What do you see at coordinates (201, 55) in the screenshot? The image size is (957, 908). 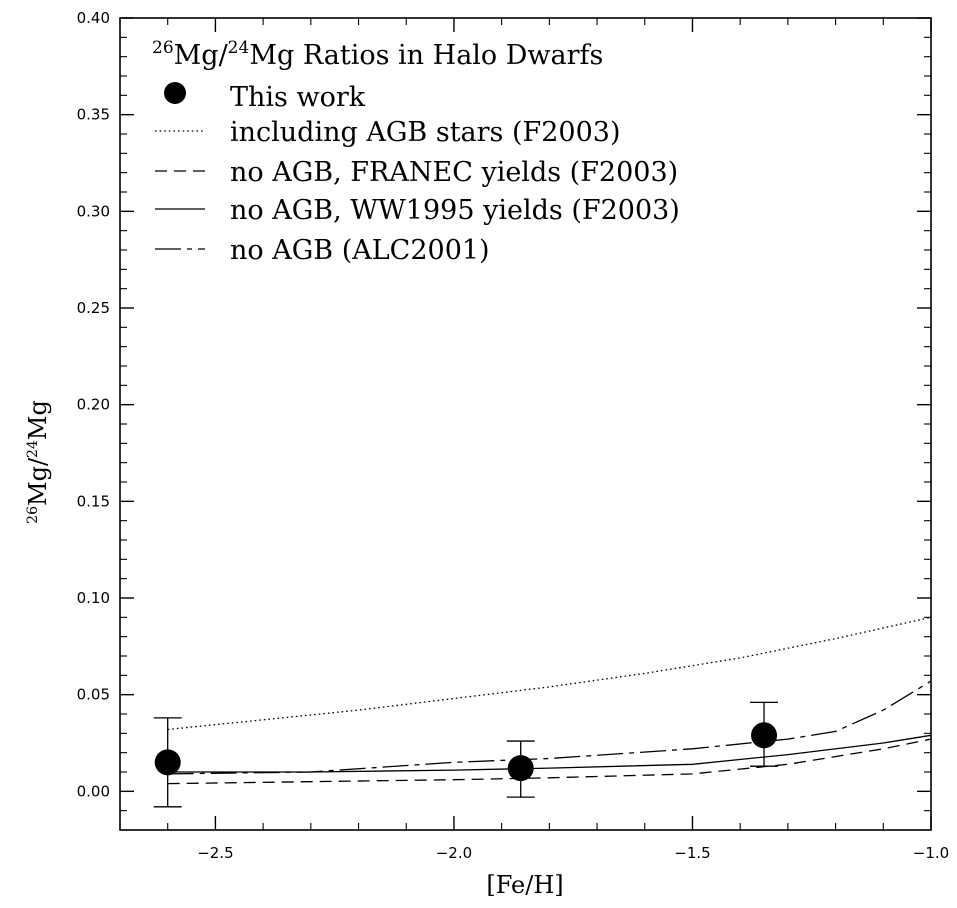 I see `chart-title-base1: Mg/` at bounding box center [201, 55].